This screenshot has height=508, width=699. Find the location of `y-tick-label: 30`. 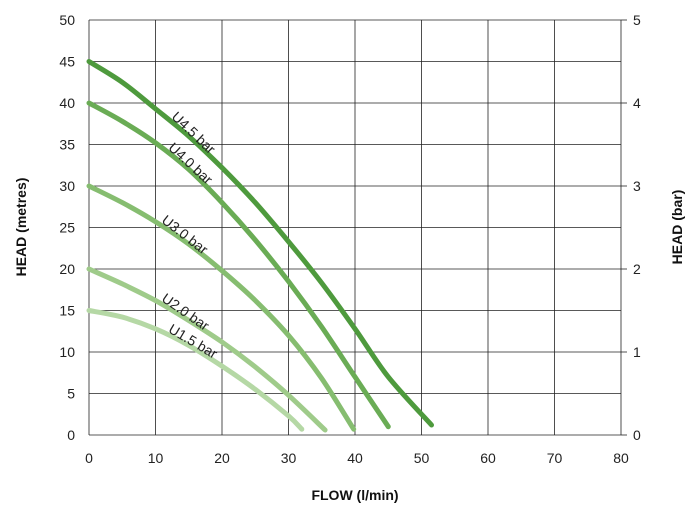

y-tick-label: 30 is located at coordinates (67, 186).